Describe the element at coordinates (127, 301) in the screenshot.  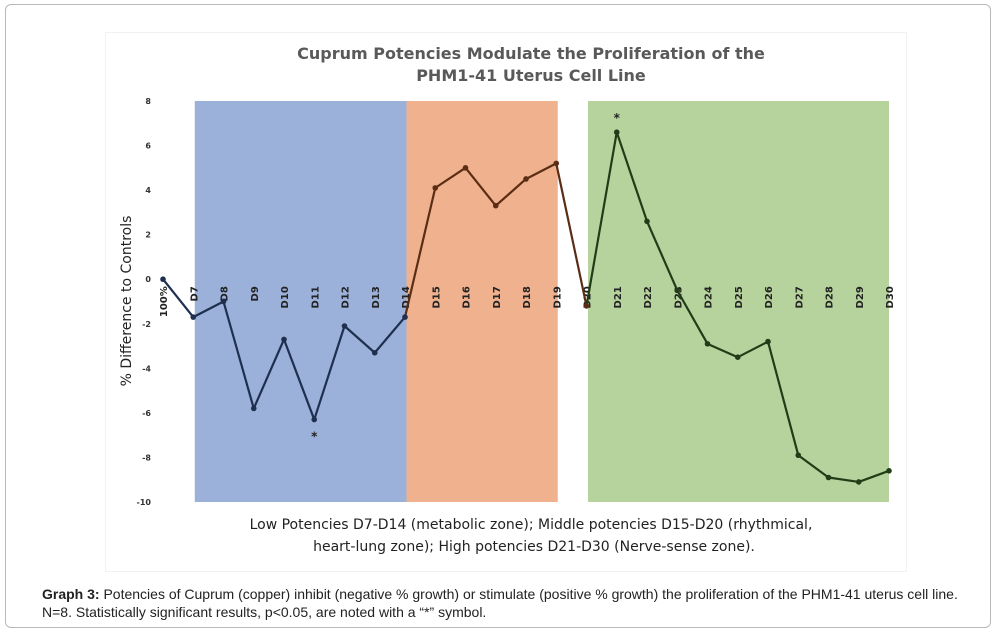
I see `y-axis-label: % Difference to Controls` at that location.